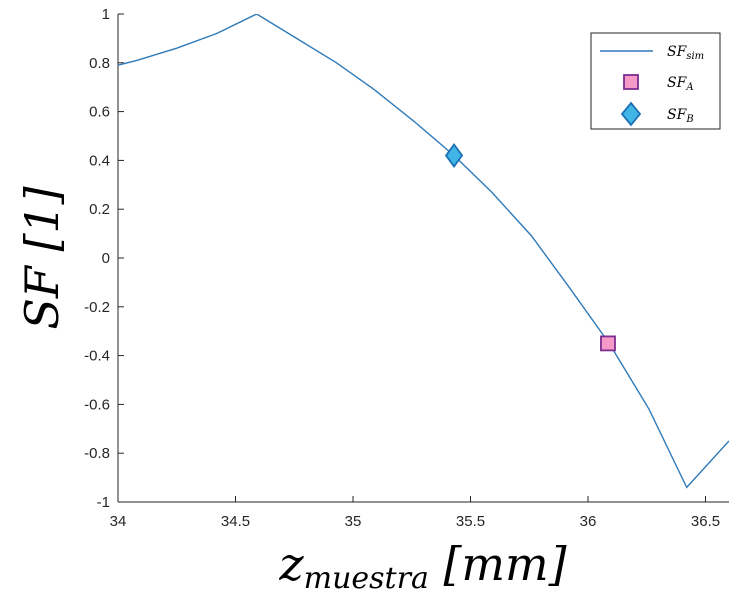 The image size is (729, 592). I want to click on legend-box, so click(655, 81).